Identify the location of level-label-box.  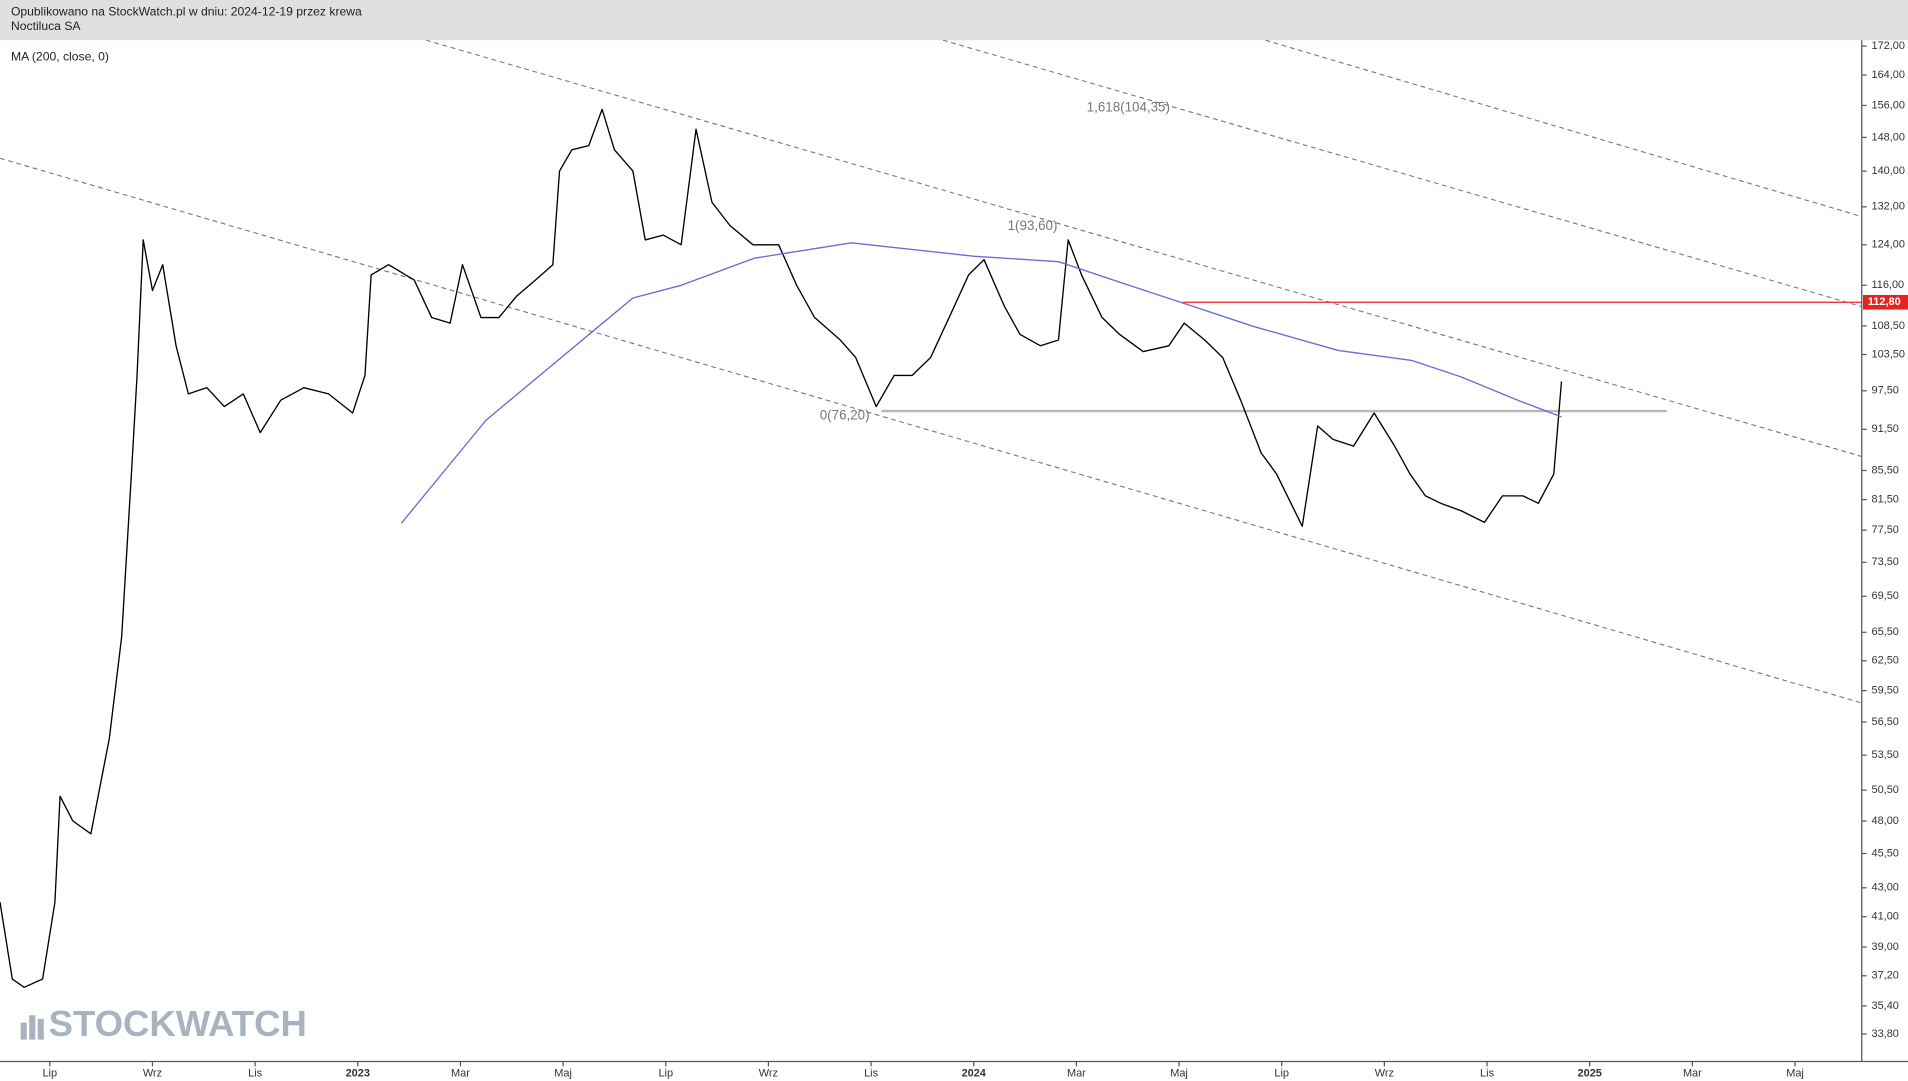
(1885, 302).